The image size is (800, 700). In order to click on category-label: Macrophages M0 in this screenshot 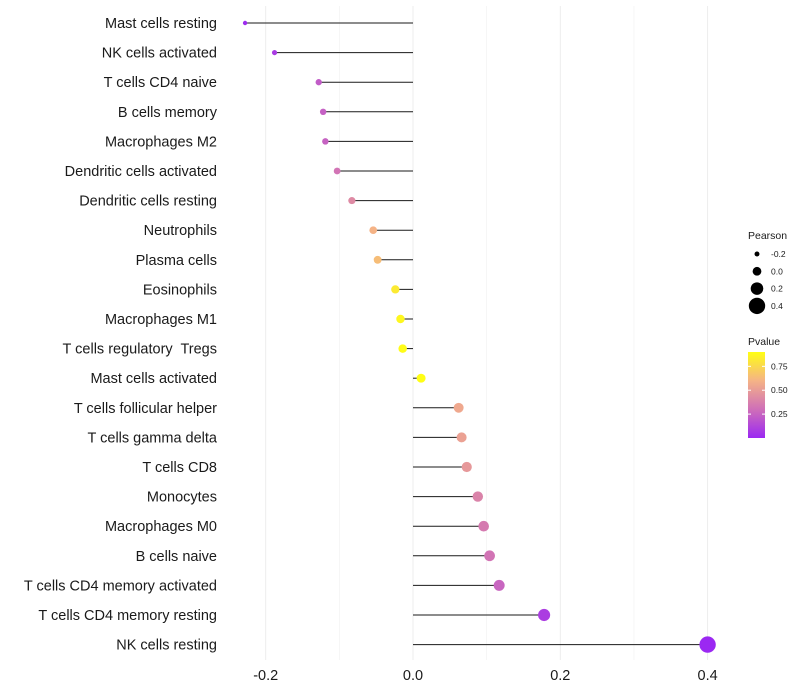, I will do `click(161, 527)`.